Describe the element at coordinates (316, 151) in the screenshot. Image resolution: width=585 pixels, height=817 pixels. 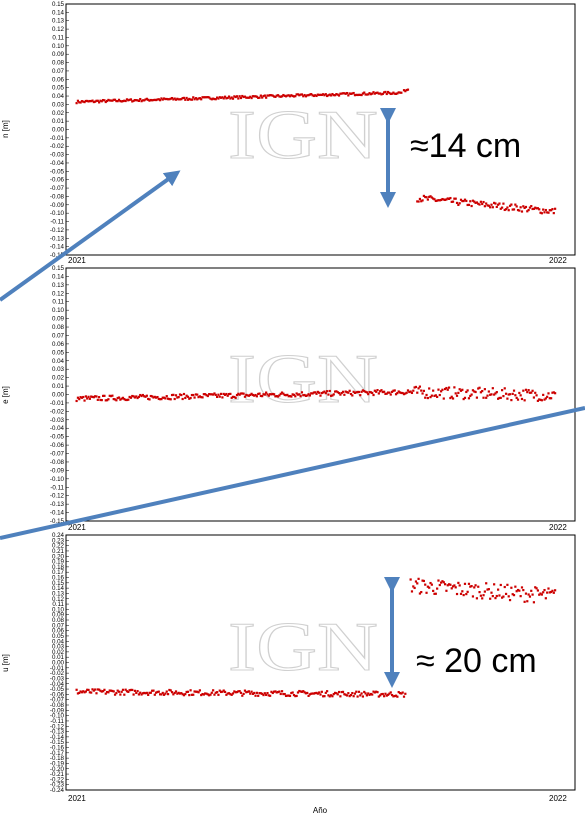
I see `data-points` at that location.